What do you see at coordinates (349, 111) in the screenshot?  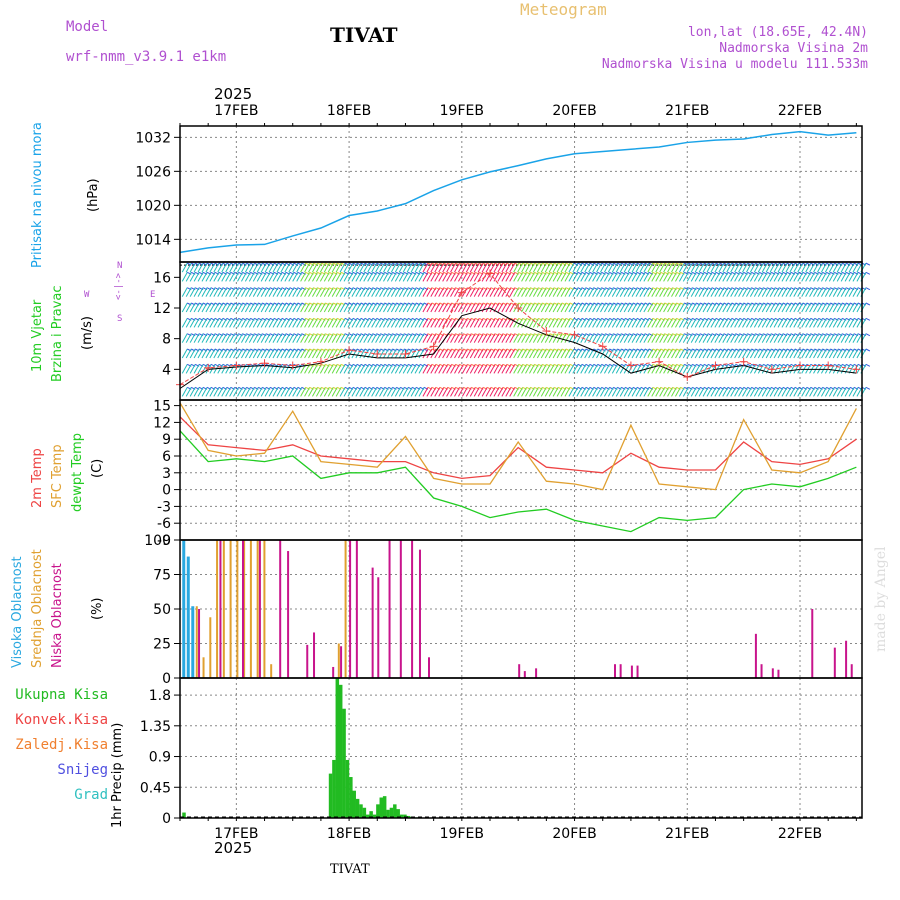 I see `day-label-top: 18FEB` at bounding box center [349, 111].